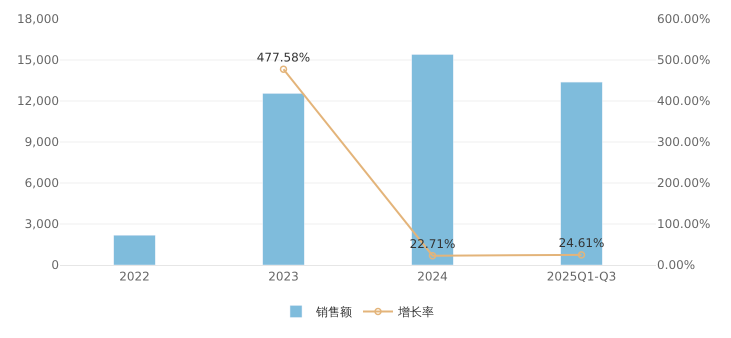 The image size is (731, 338). I want to click on y2-tick-label: 100.00%, so click(683, 224).